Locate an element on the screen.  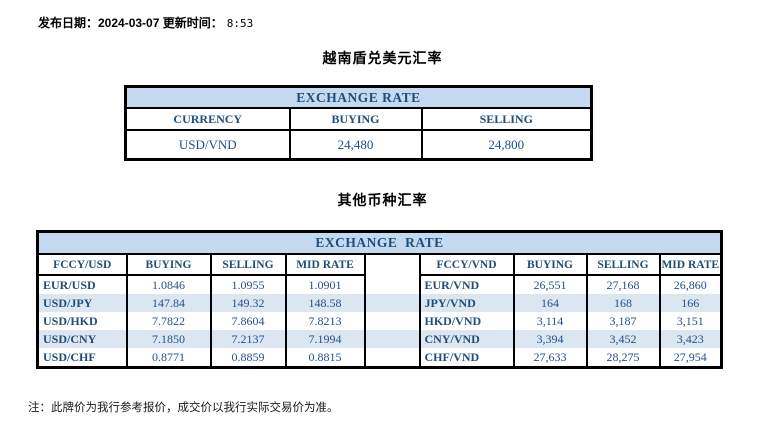
selling-cell: 0.8859 is located at coordinates (247, 358).